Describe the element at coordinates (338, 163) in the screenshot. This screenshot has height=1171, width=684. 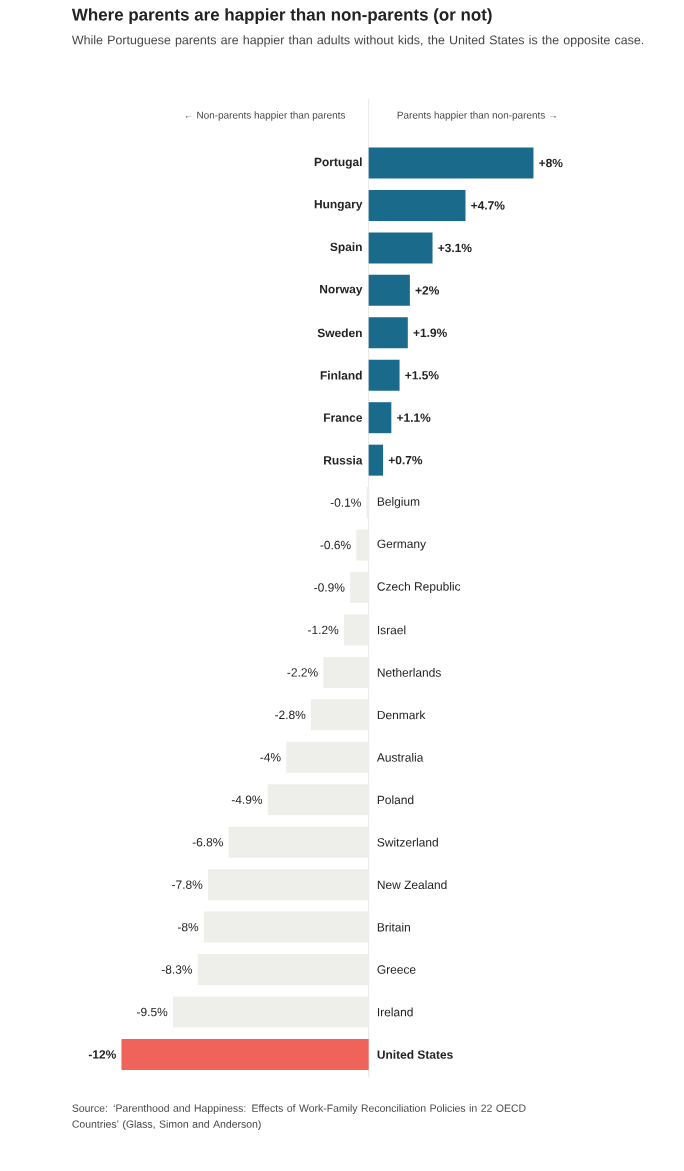
I see `y-tick-label: Portugal` at that location.